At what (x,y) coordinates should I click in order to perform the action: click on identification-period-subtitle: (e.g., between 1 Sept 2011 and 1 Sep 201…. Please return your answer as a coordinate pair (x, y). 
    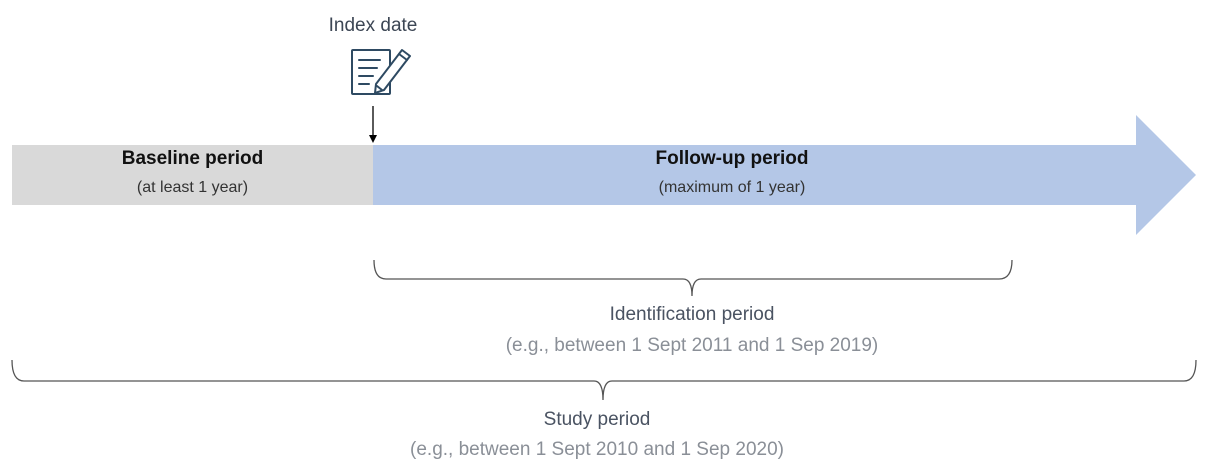
    Looking at the image, I should click on (692, 345).